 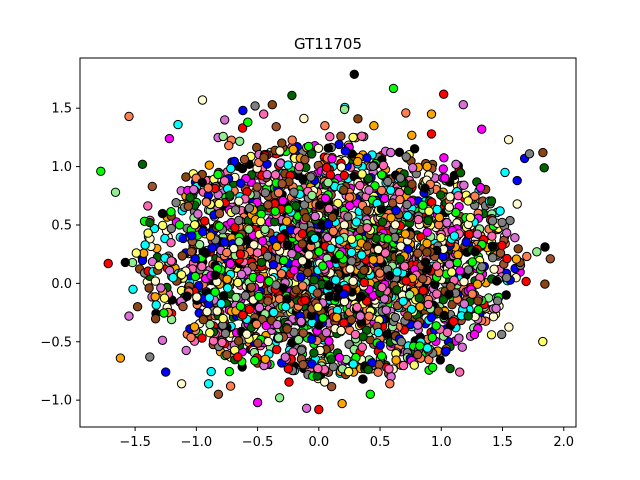 What do you see at coordinates (197, 442) in the screenshot?
I see `x-tick-label: −1.0` at bounding box center [197, 442].